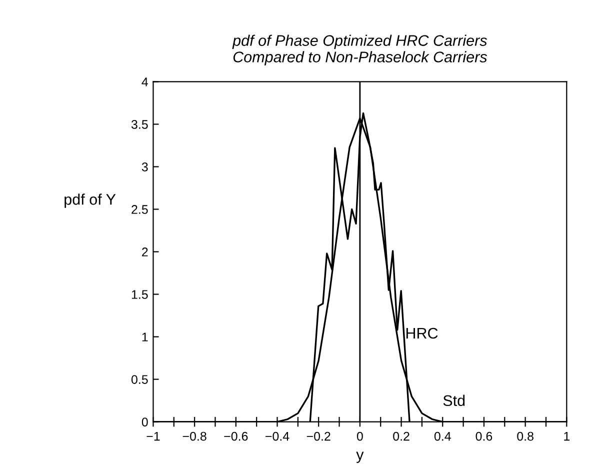 The height and width of the screenshot is (475, 608). What do you see at coordinates (139, 124) in the screenshot?
I see `y-tick-label: 3.5` at bounding box center [139, 124].